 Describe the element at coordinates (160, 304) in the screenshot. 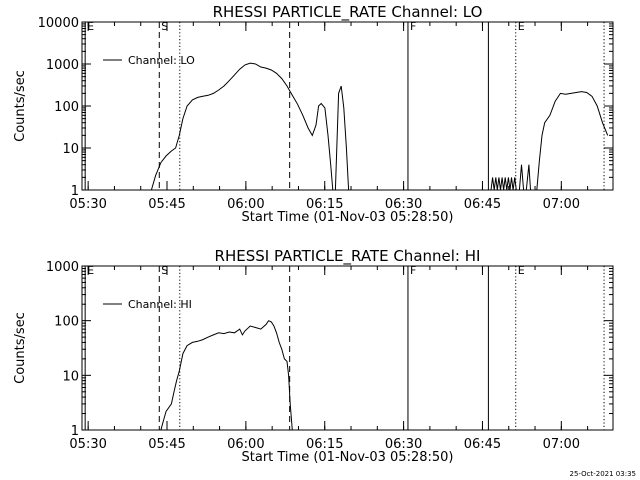

I see `legend-entry: Channel: HI` at that location.